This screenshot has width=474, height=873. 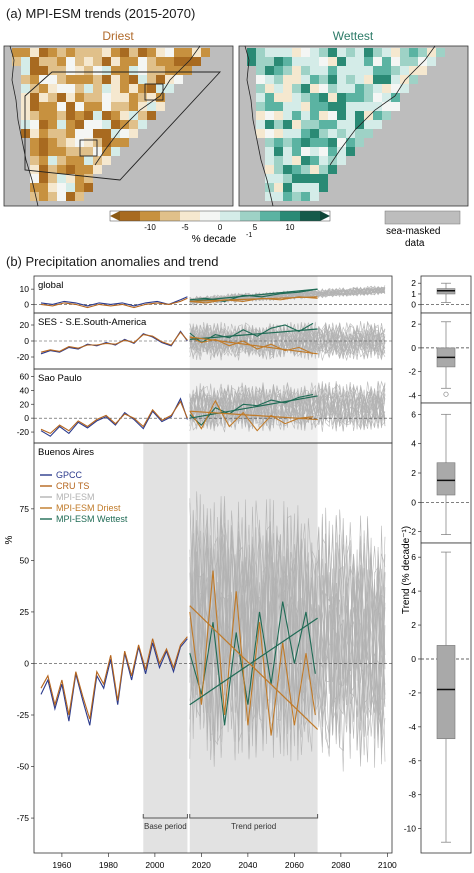 I want to click on ensemble-member-line, so click(x=287, y=404).